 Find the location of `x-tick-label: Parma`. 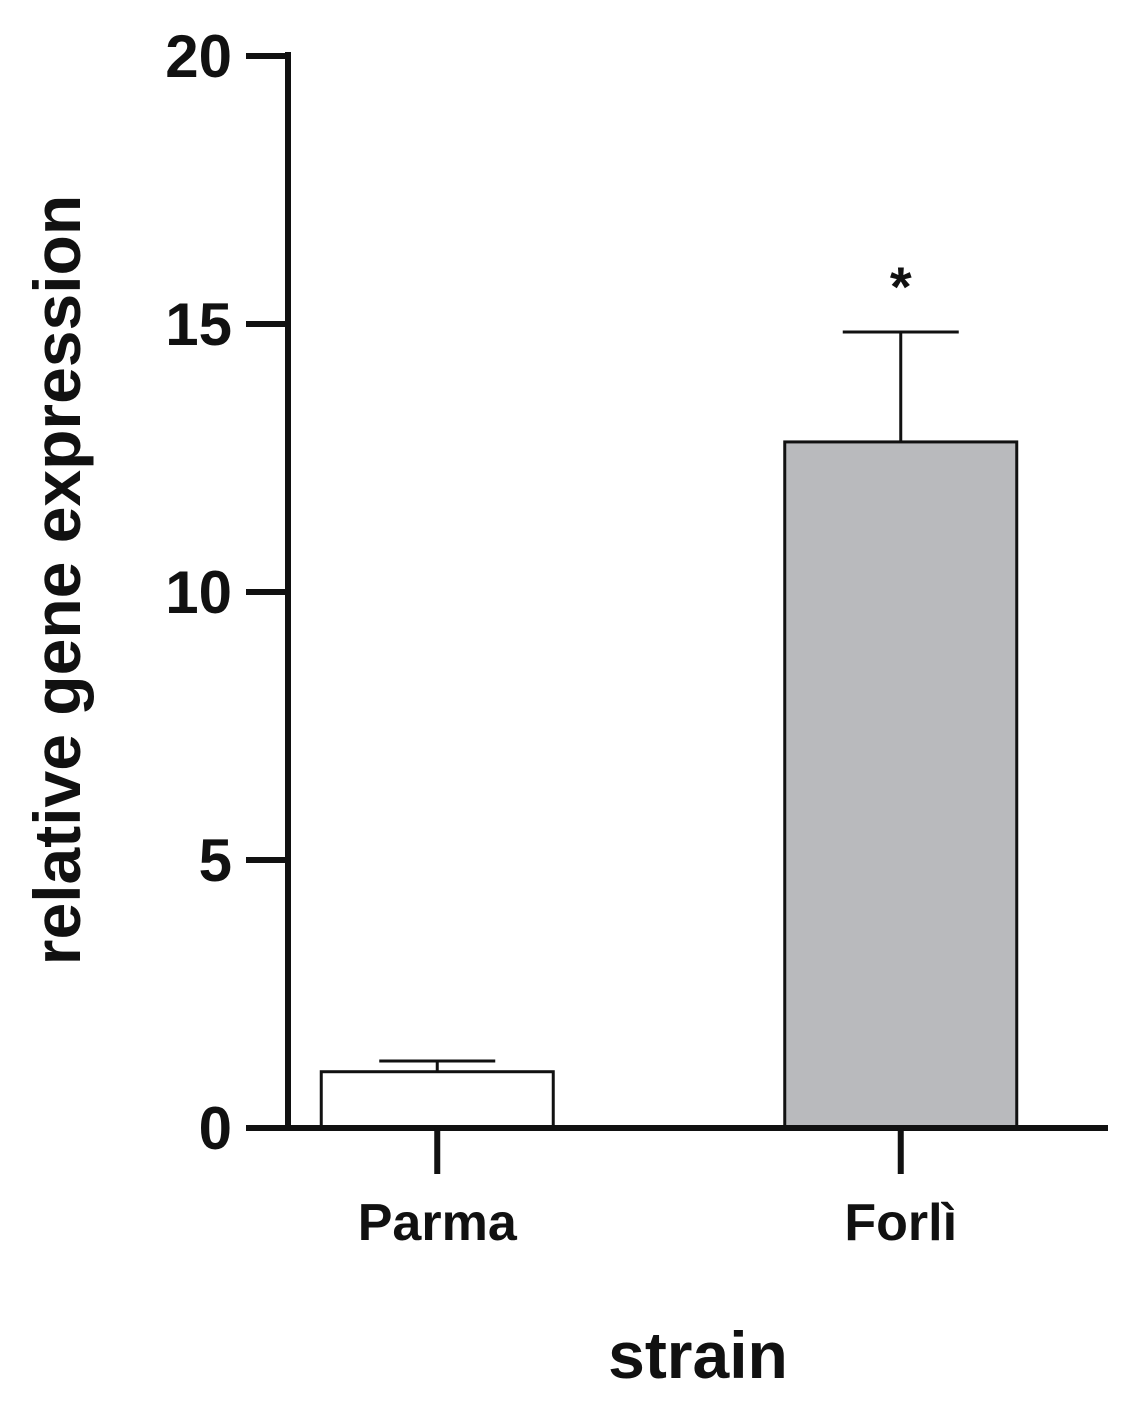

x-tick-label: Parma is located at coordinates (438, 1223).